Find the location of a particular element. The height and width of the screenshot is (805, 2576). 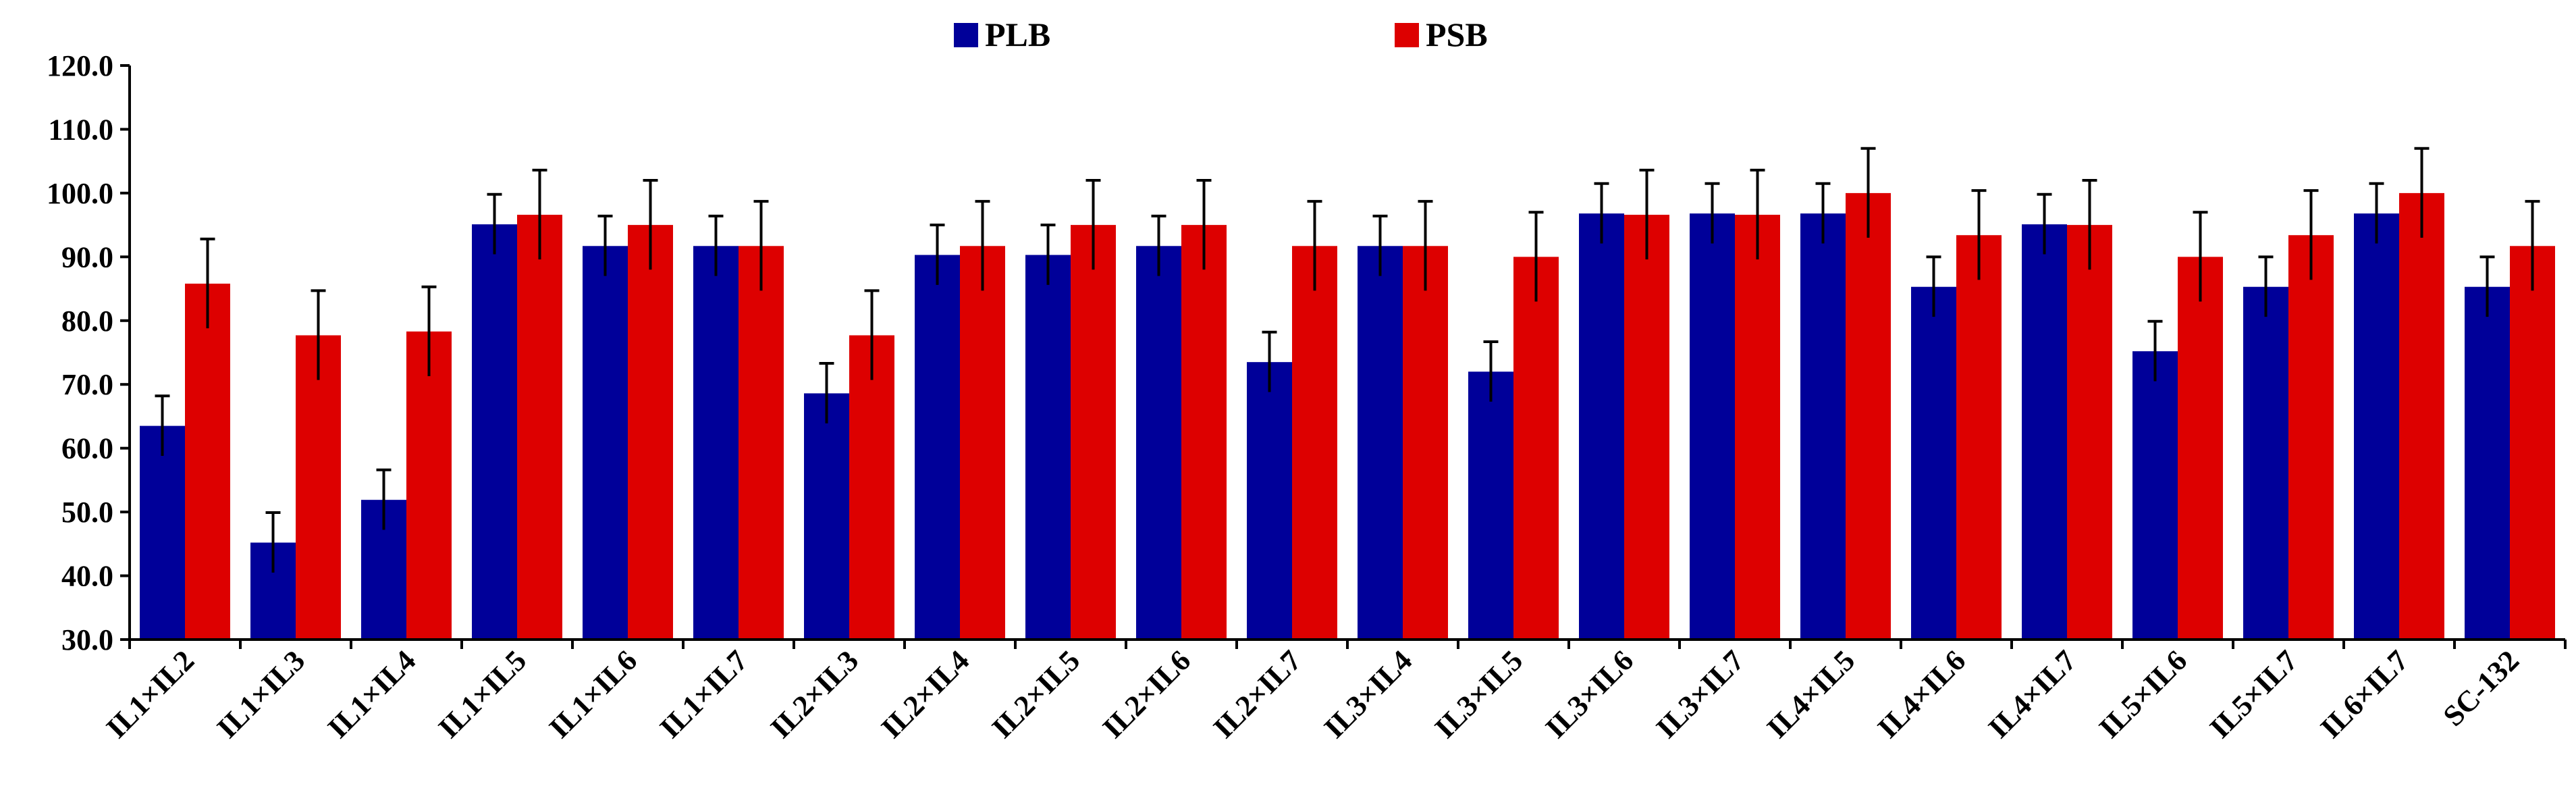

x-tick-label: IL4×IL7 is located at coordinates (2033, 694).